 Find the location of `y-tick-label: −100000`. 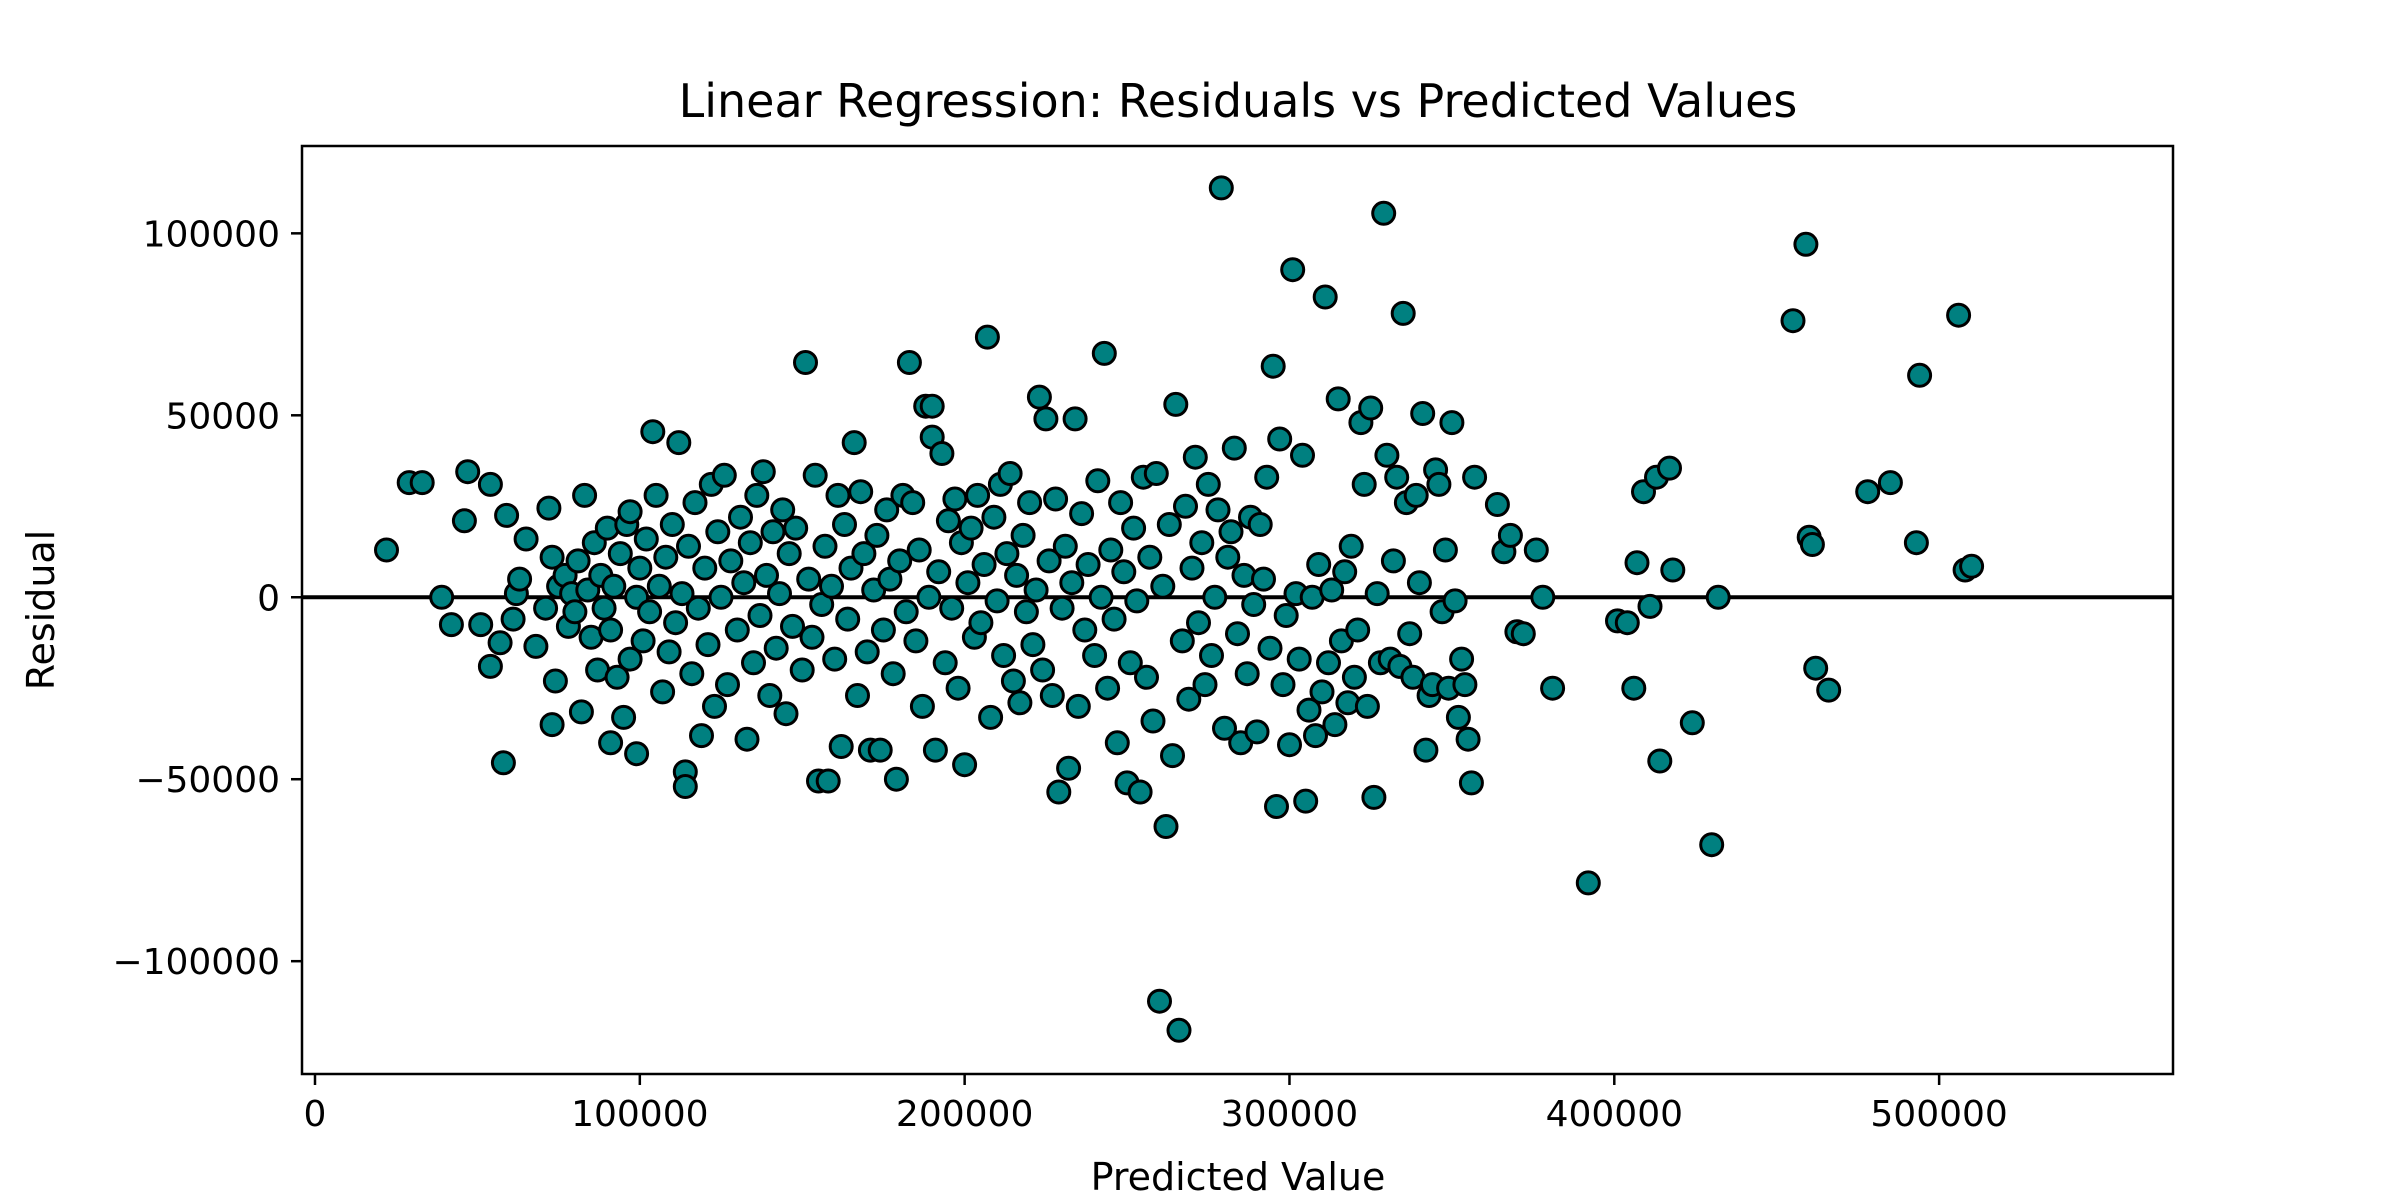

y-tick-label: −100000 is located at coordinates (196, 962).